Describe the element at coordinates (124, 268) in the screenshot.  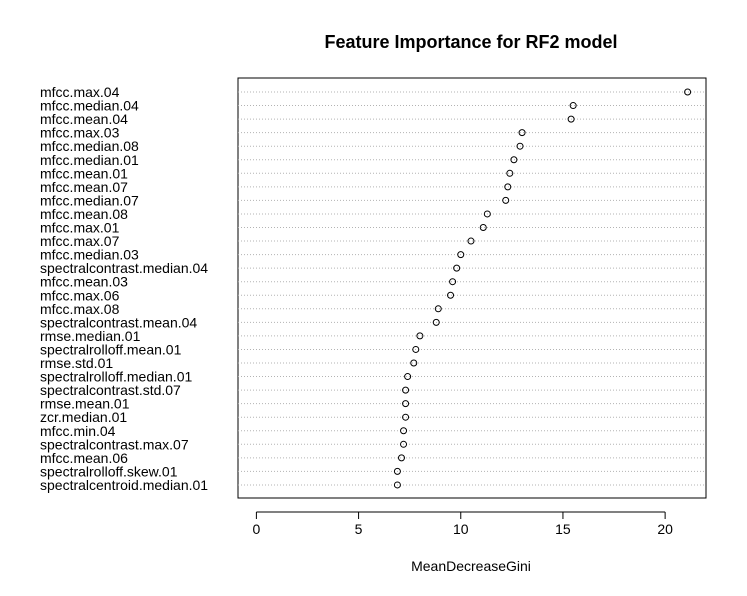
I see `feature-label: spectralcontrast.median.04` at that location.